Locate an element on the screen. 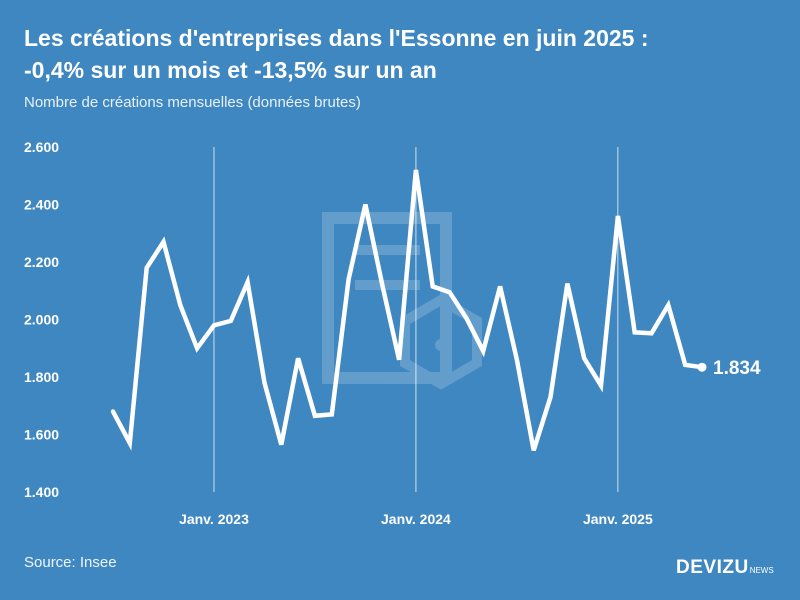  brand-main: DEVIZU is located at coordinates (712, 567).